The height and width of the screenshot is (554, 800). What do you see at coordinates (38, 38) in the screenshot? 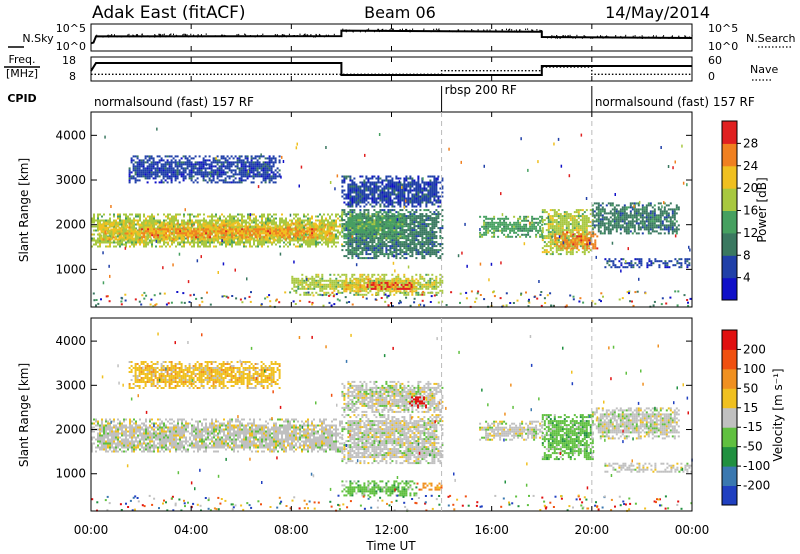
I see `noise-left-label: N.Sky` at bounding box center [38, 38].